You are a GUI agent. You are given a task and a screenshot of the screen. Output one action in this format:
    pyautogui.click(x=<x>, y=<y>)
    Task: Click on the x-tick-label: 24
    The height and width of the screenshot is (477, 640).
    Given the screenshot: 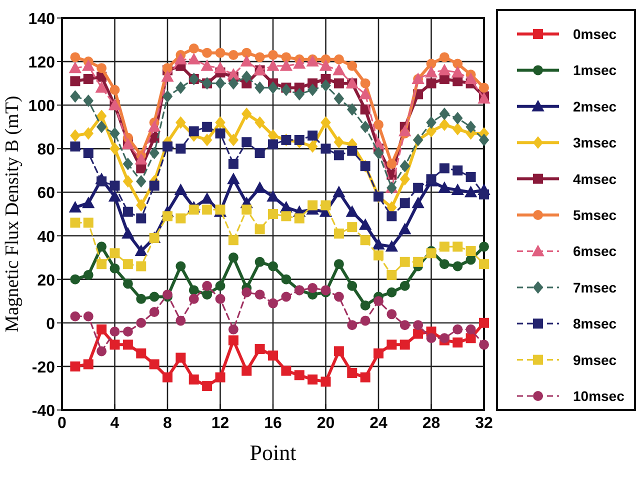 What is the action you would take?
    pyautogui.click(x=379, y=423)
    